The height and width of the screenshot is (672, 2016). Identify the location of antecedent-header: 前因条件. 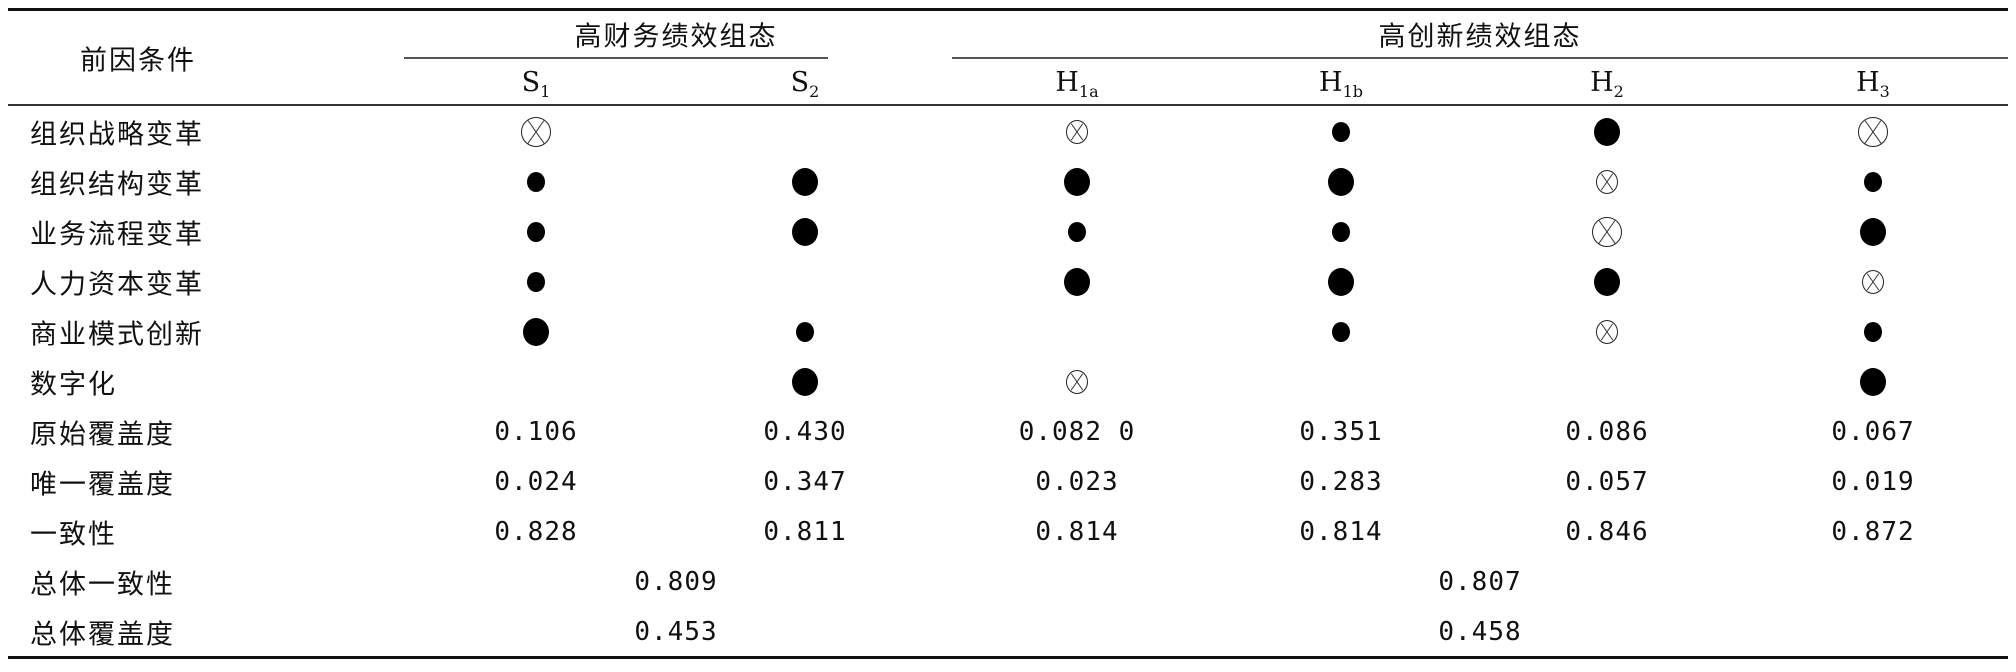
(138, 61).